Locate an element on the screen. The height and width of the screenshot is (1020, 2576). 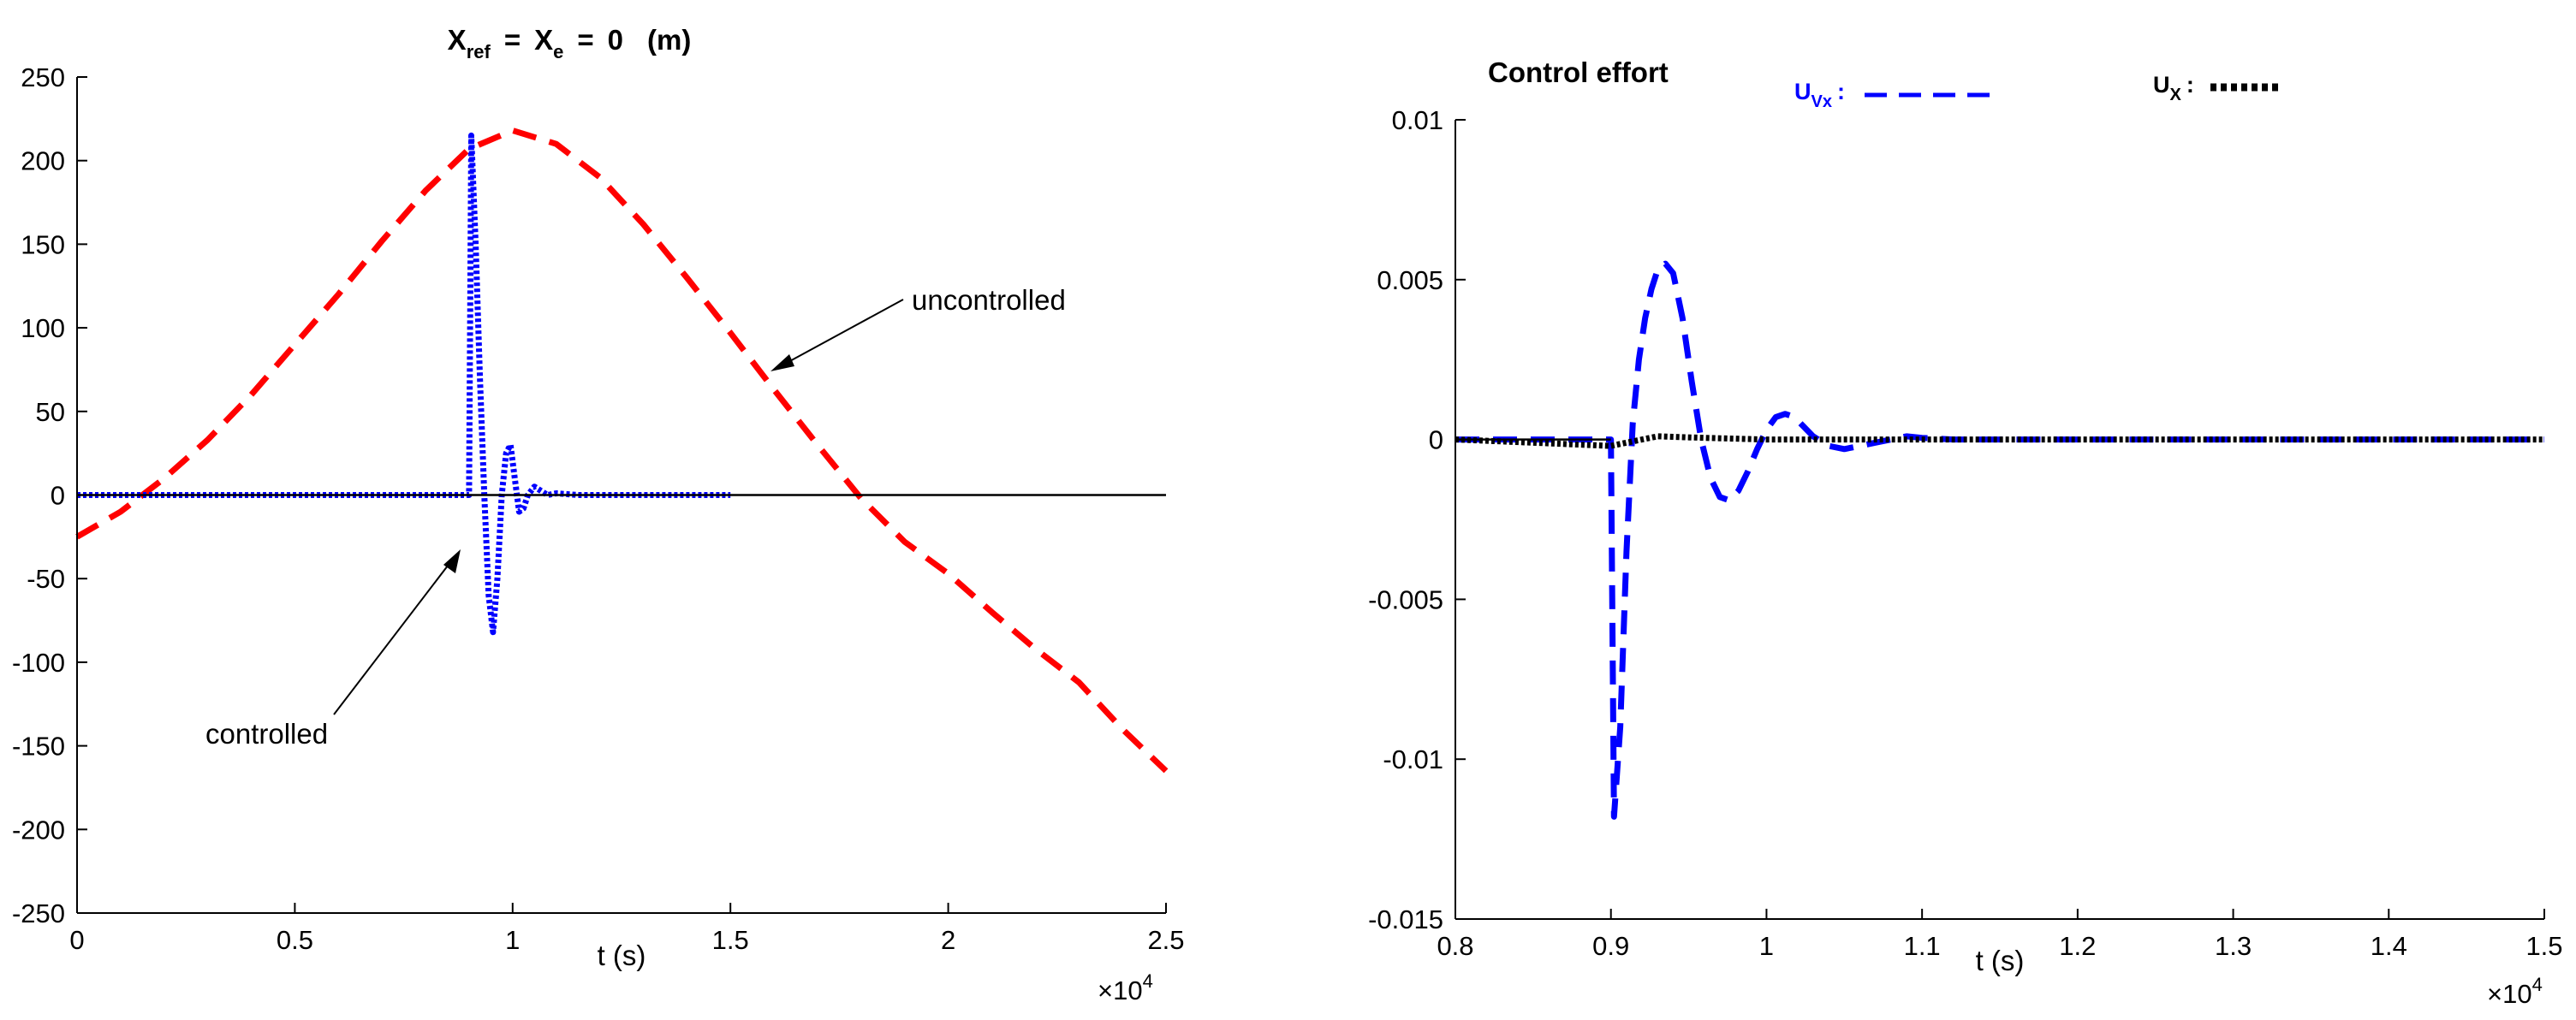
right-y-tick-label: -0.005 is located at coordinates (1406, 599).